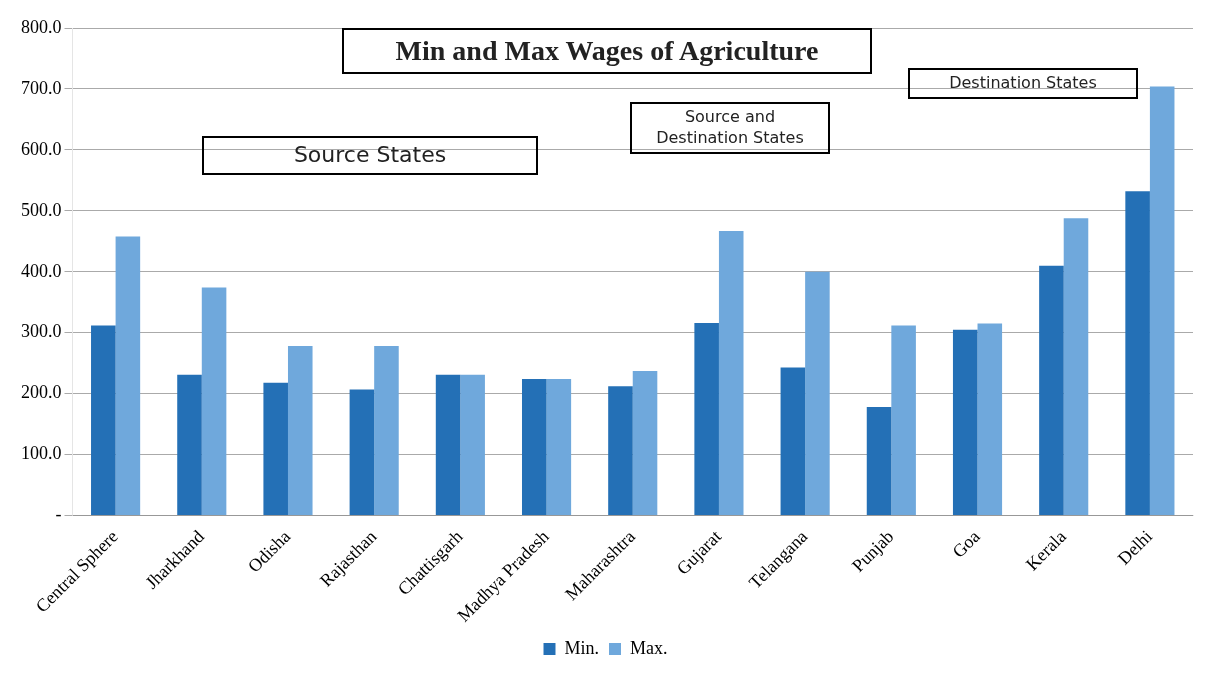 The height and width of the screenshot is (684, 1225). What do you see at coordinates (41, 453) in the screenshot?
I see `y-tick-label: 100.0` at bounding box center [41, 453].